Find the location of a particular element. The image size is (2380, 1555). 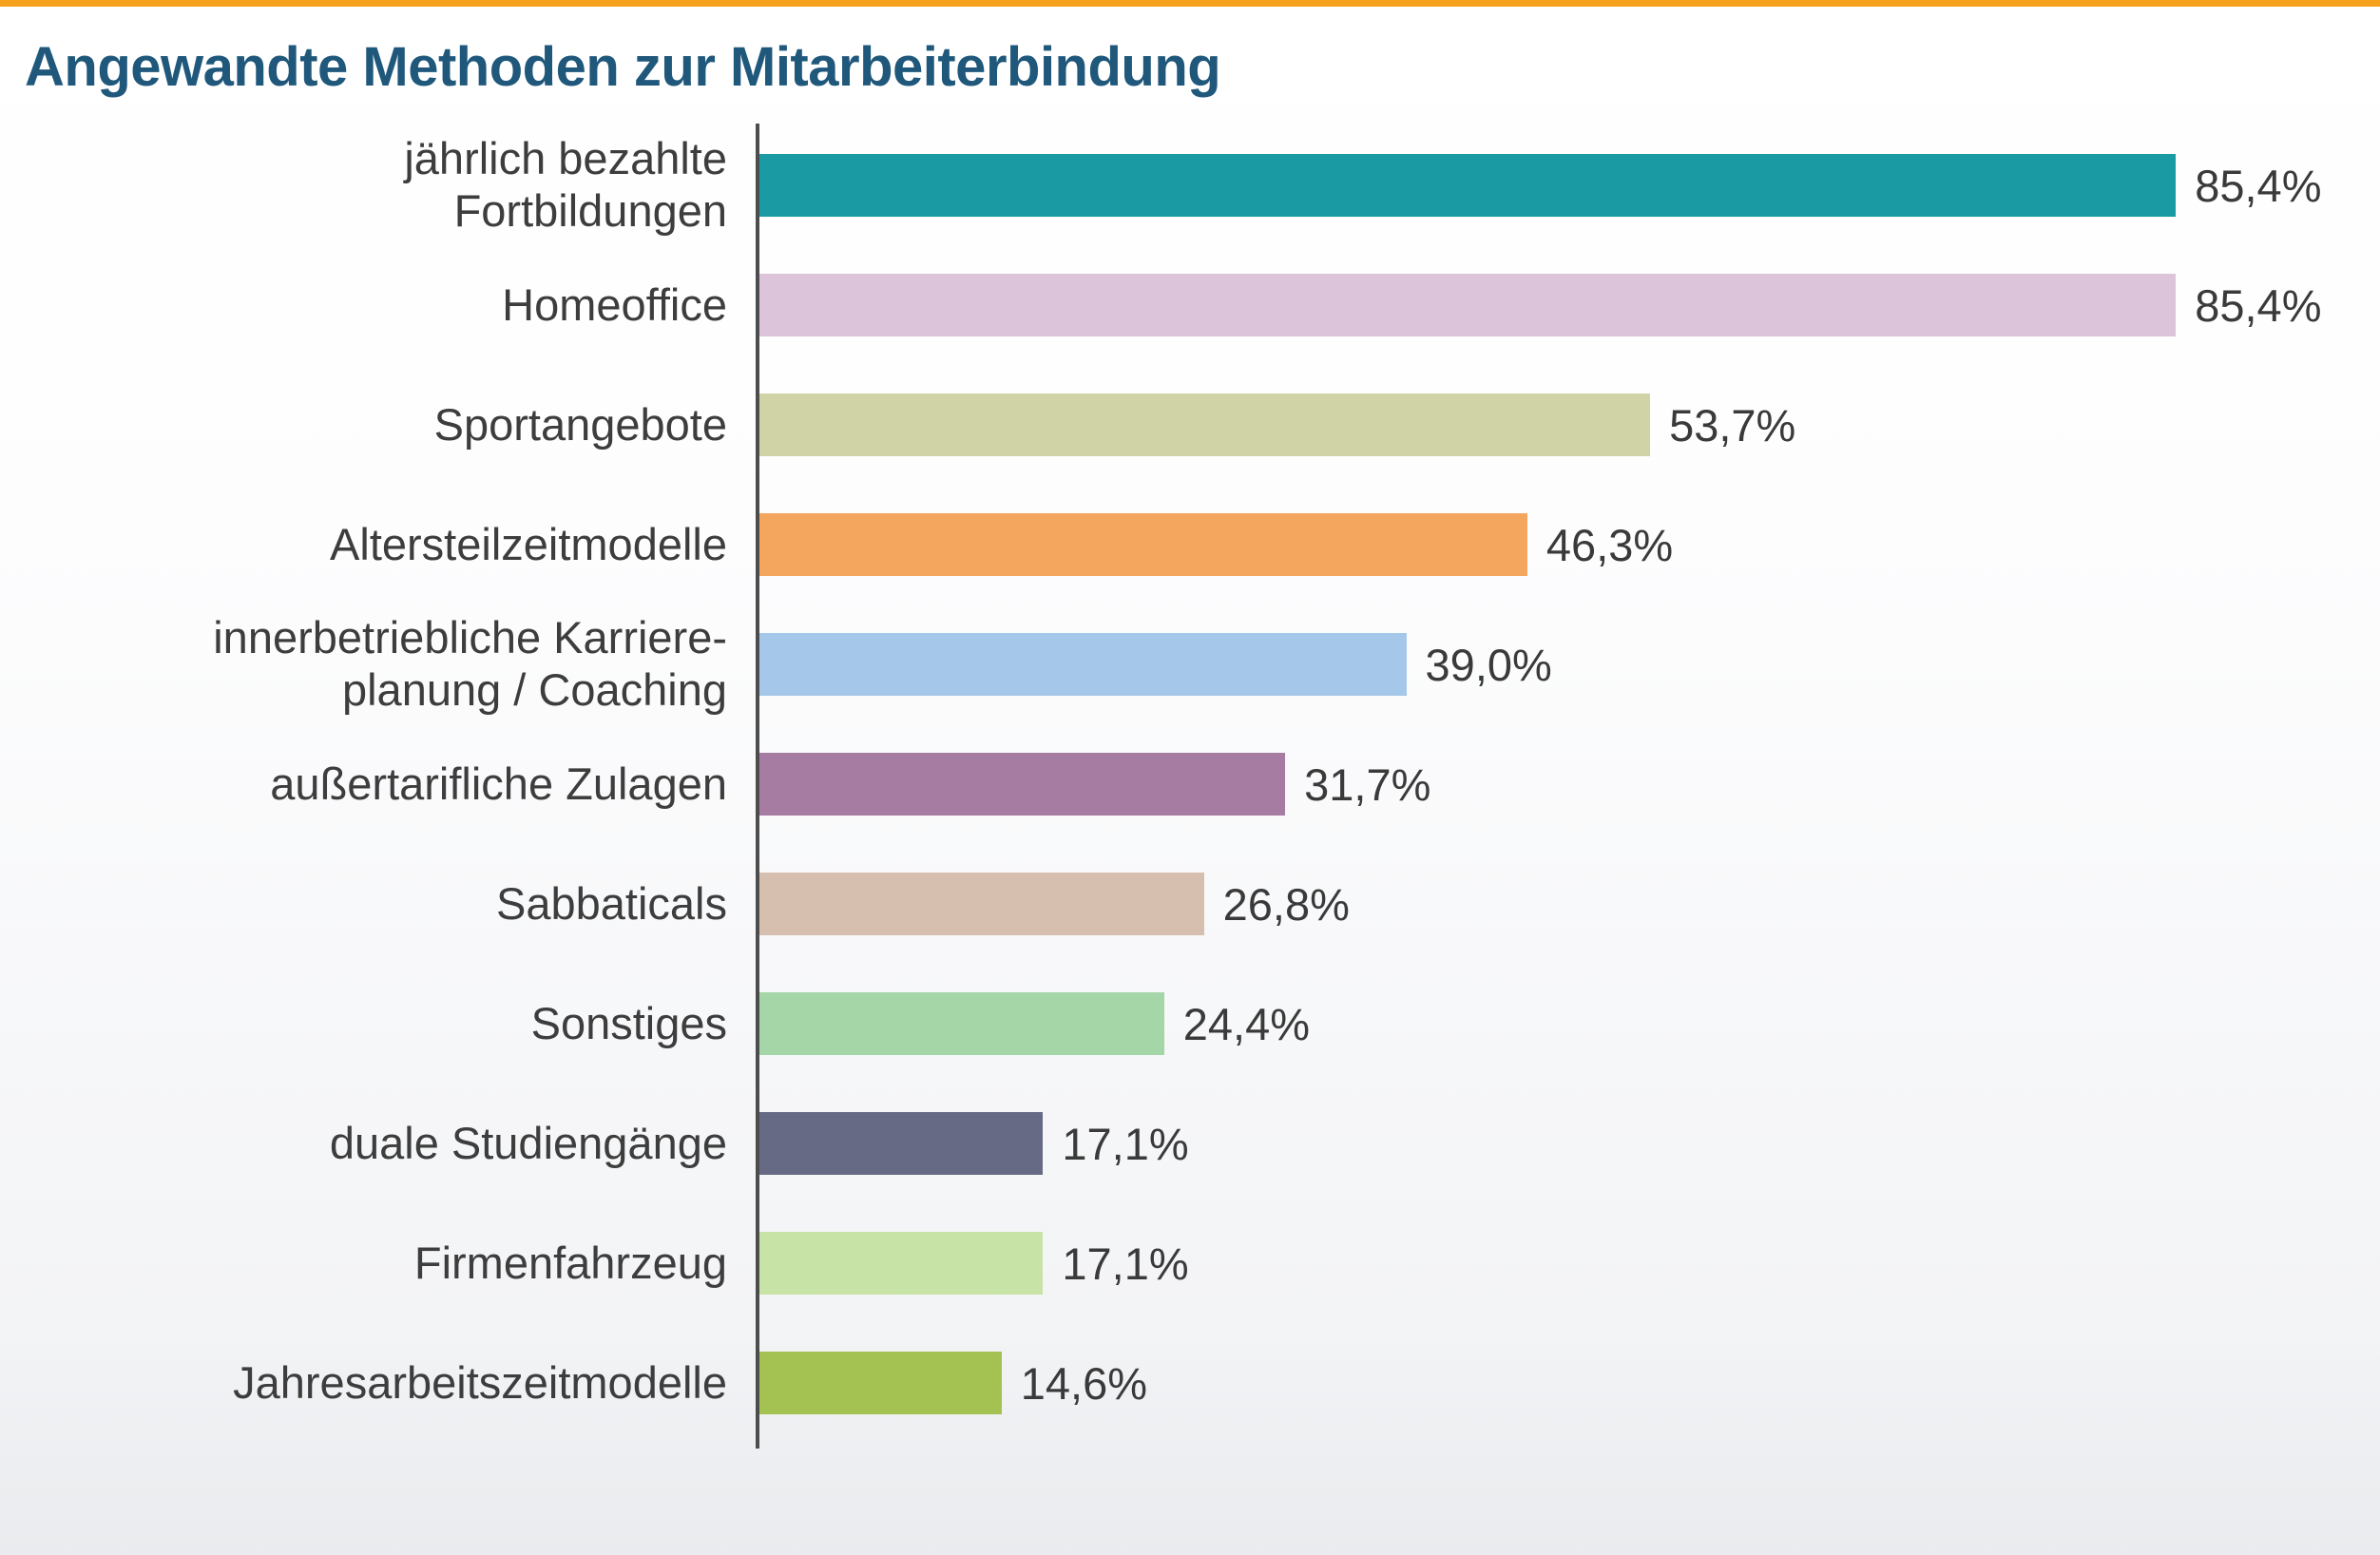

category-label: Sabbaticals is located at coordinates (611, 903).